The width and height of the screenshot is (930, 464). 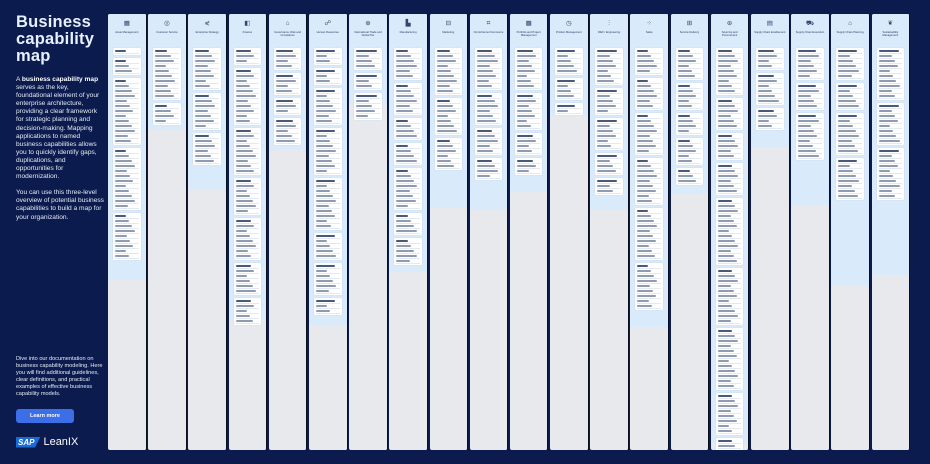 What do you see at coordinates (690, 232) in the screenshot?
I see `capability-column: ⊞ Service Delivery` at bounding box center [690, 232].